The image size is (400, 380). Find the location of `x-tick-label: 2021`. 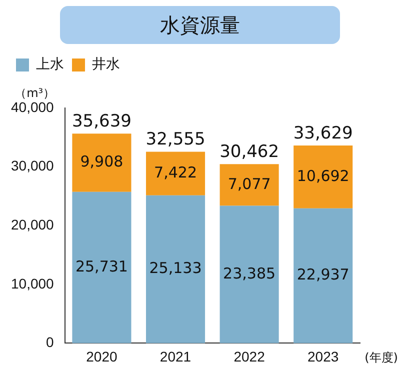

x-tick-label: 2021 is located at coordinates (176, 356).